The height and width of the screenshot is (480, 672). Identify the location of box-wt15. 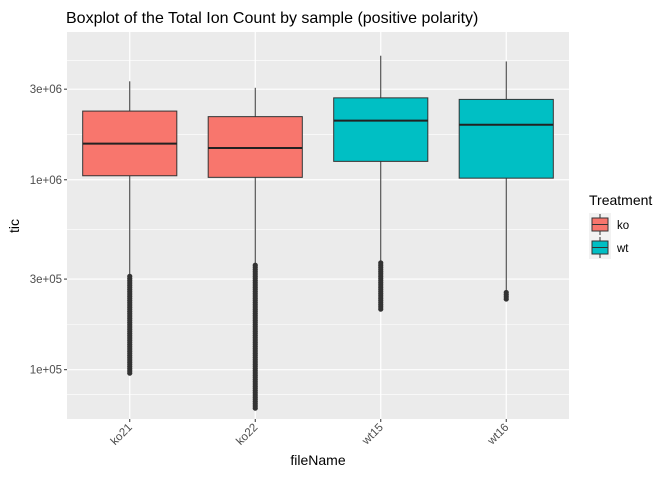
(381, 183).